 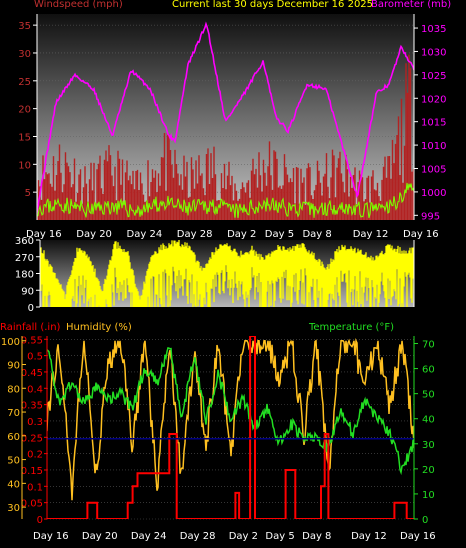 I want to click on windspeed-label: Windspeed (mph), so click(x=78, y=5).